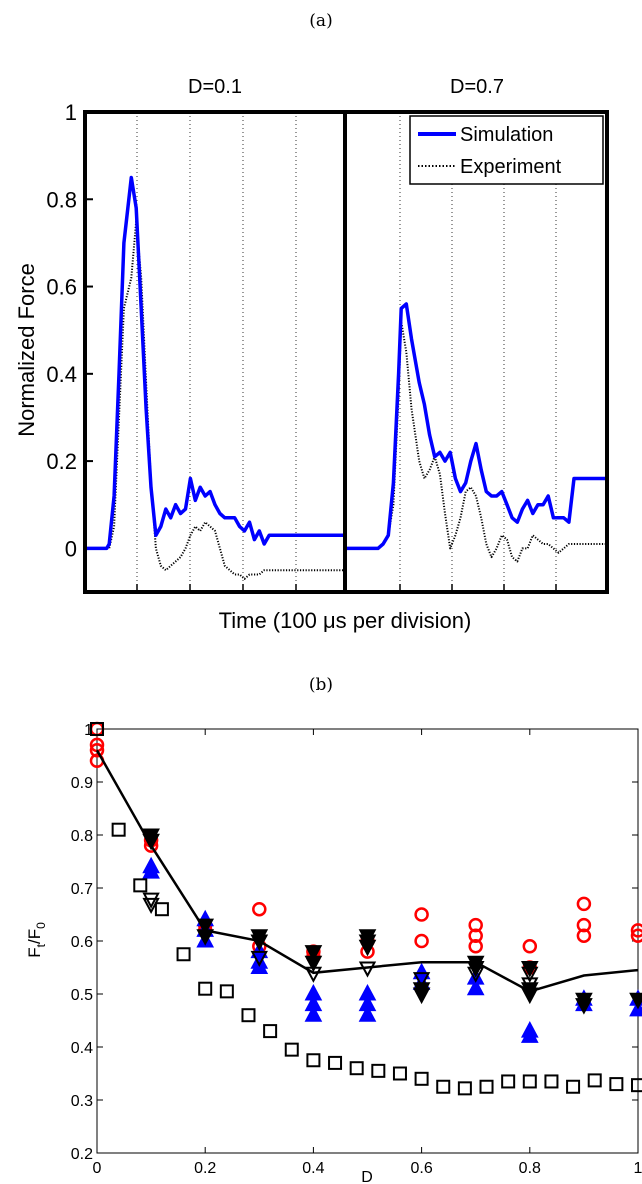 This screenshot has height=1184, width=642. What do you see at coordinates (26, 350) in the screenshot?
I see `y-axis-label-a: Normalized Force` at bounding box center [26, 350].